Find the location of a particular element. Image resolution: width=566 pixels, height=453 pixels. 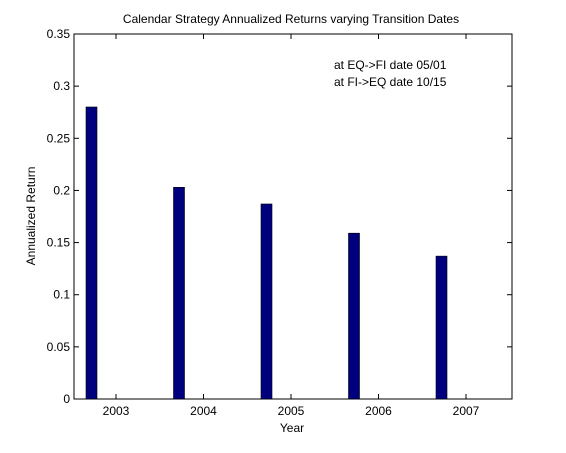

y-tick-label: 0.05 is located at coordinates (59, 347).